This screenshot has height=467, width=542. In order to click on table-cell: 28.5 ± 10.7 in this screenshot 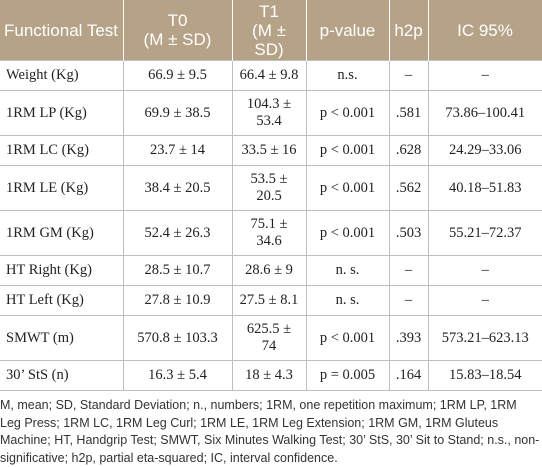, I will do `click(177, 270)`.